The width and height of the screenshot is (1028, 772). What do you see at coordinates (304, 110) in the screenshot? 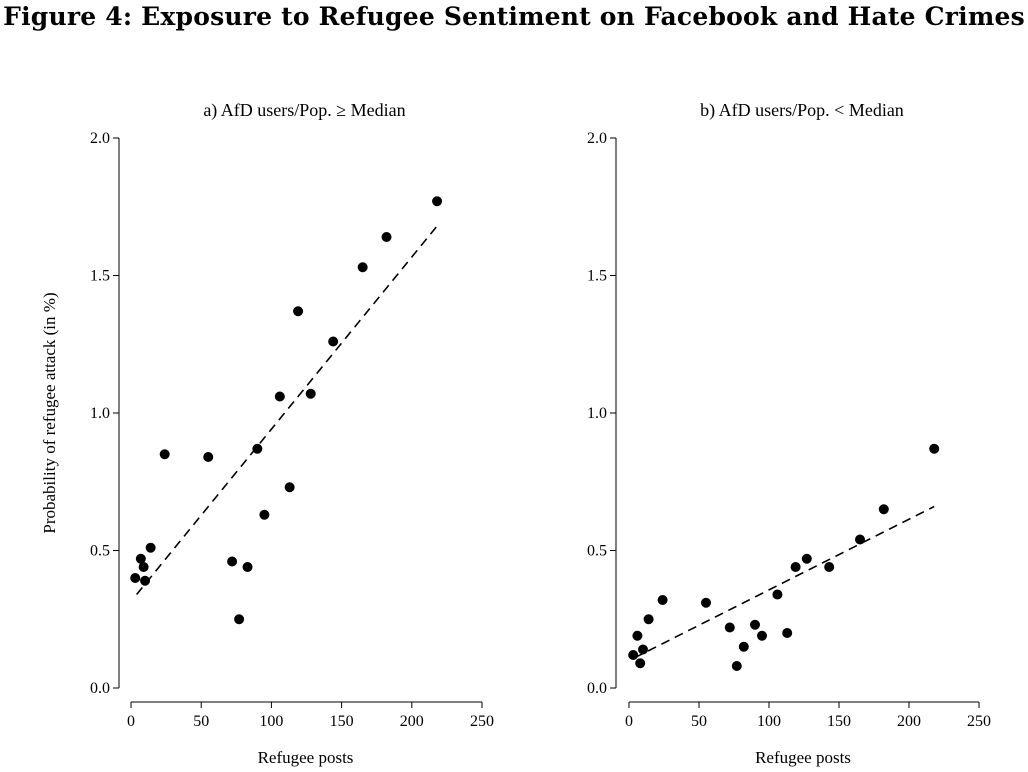
I see `panel-title: a) AfD users/Pop. ≥ Median` at bounding box center [304, 110].